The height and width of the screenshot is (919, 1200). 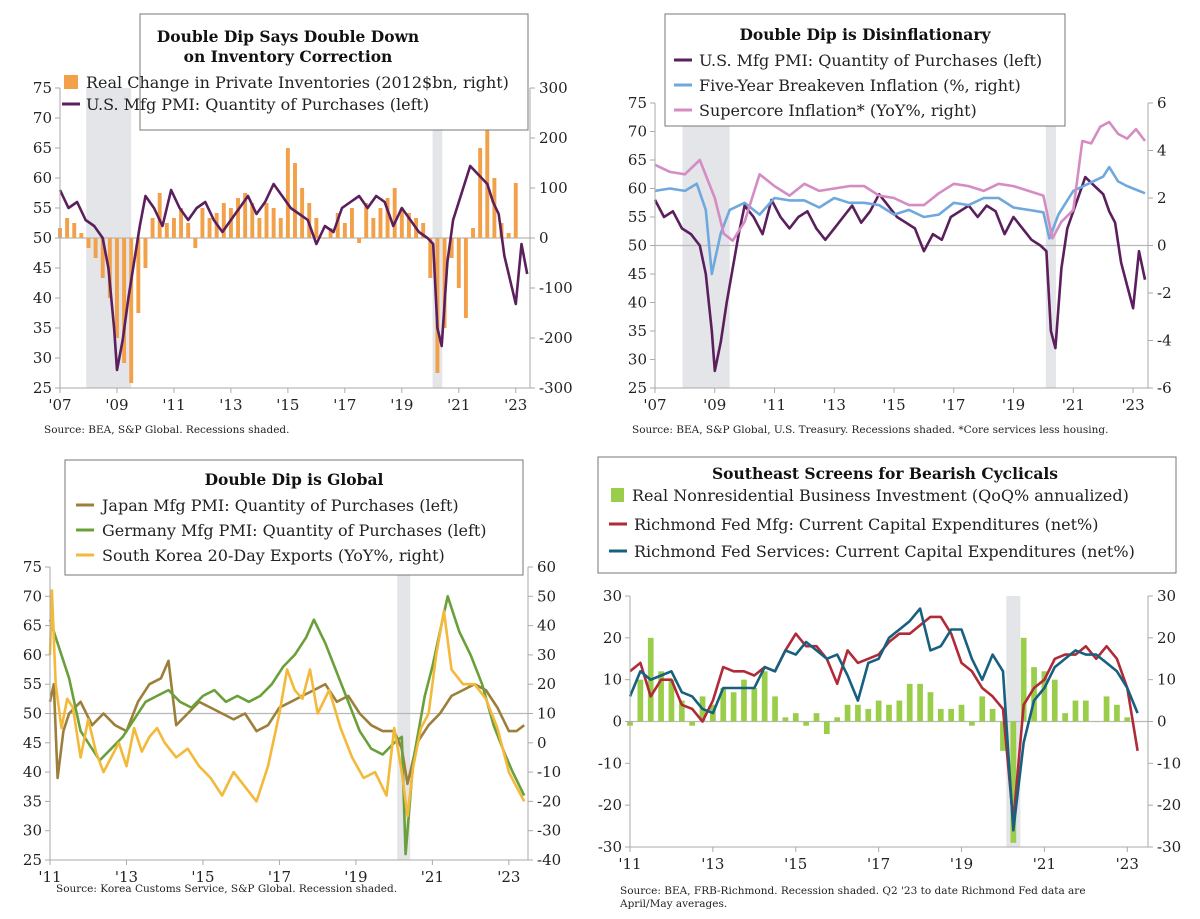 I want to click on right-tick-label: -6, so click(x=1164, y=388).